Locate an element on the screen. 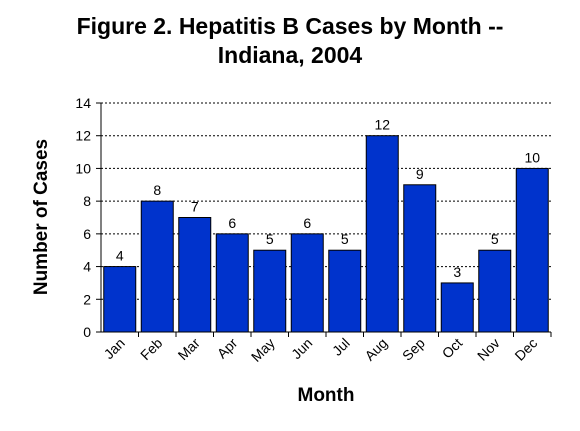 This screenshot has width=580, height=431. x-tick-label: Jan is located at coordinates (114, 348).